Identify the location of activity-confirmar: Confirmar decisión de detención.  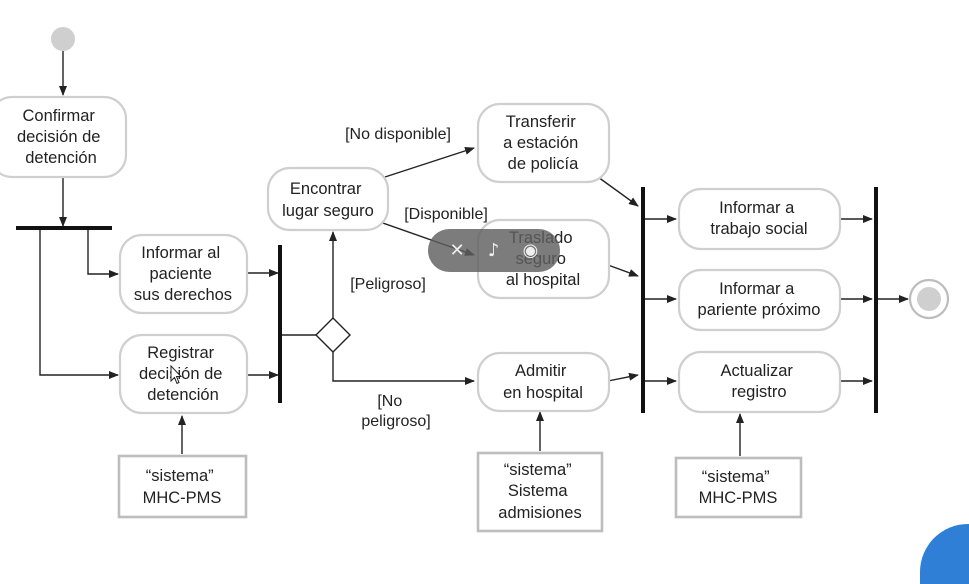
(64, 137).